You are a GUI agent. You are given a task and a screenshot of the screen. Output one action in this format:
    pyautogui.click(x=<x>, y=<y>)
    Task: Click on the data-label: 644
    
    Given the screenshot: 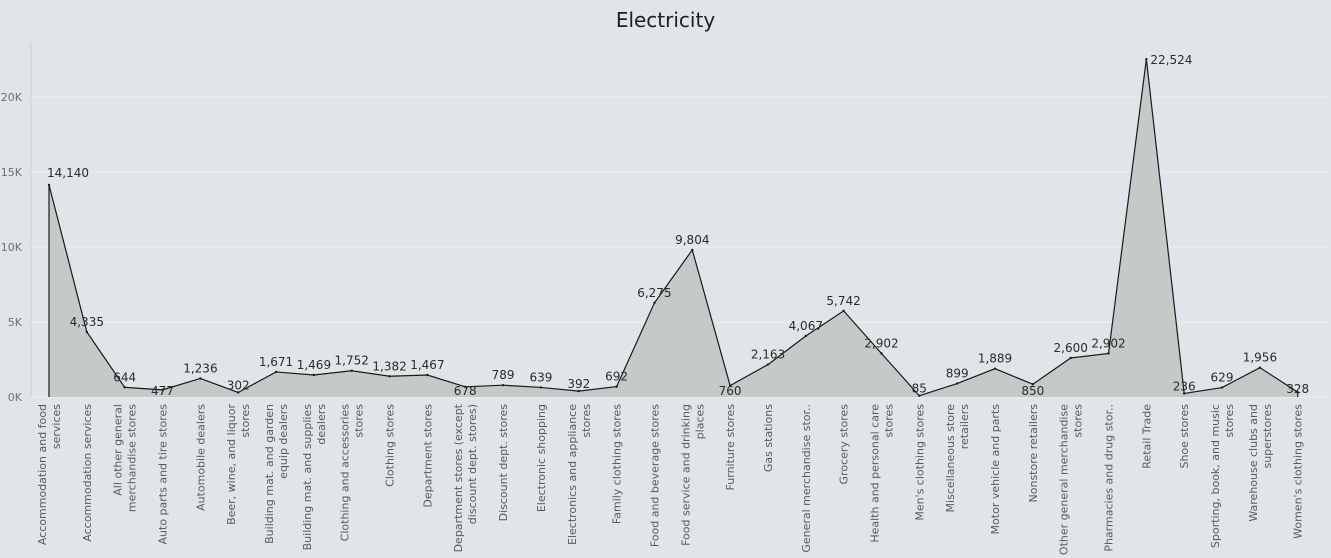 What is the action you would take?
    pyautogui.click(x=124, y=377)
    